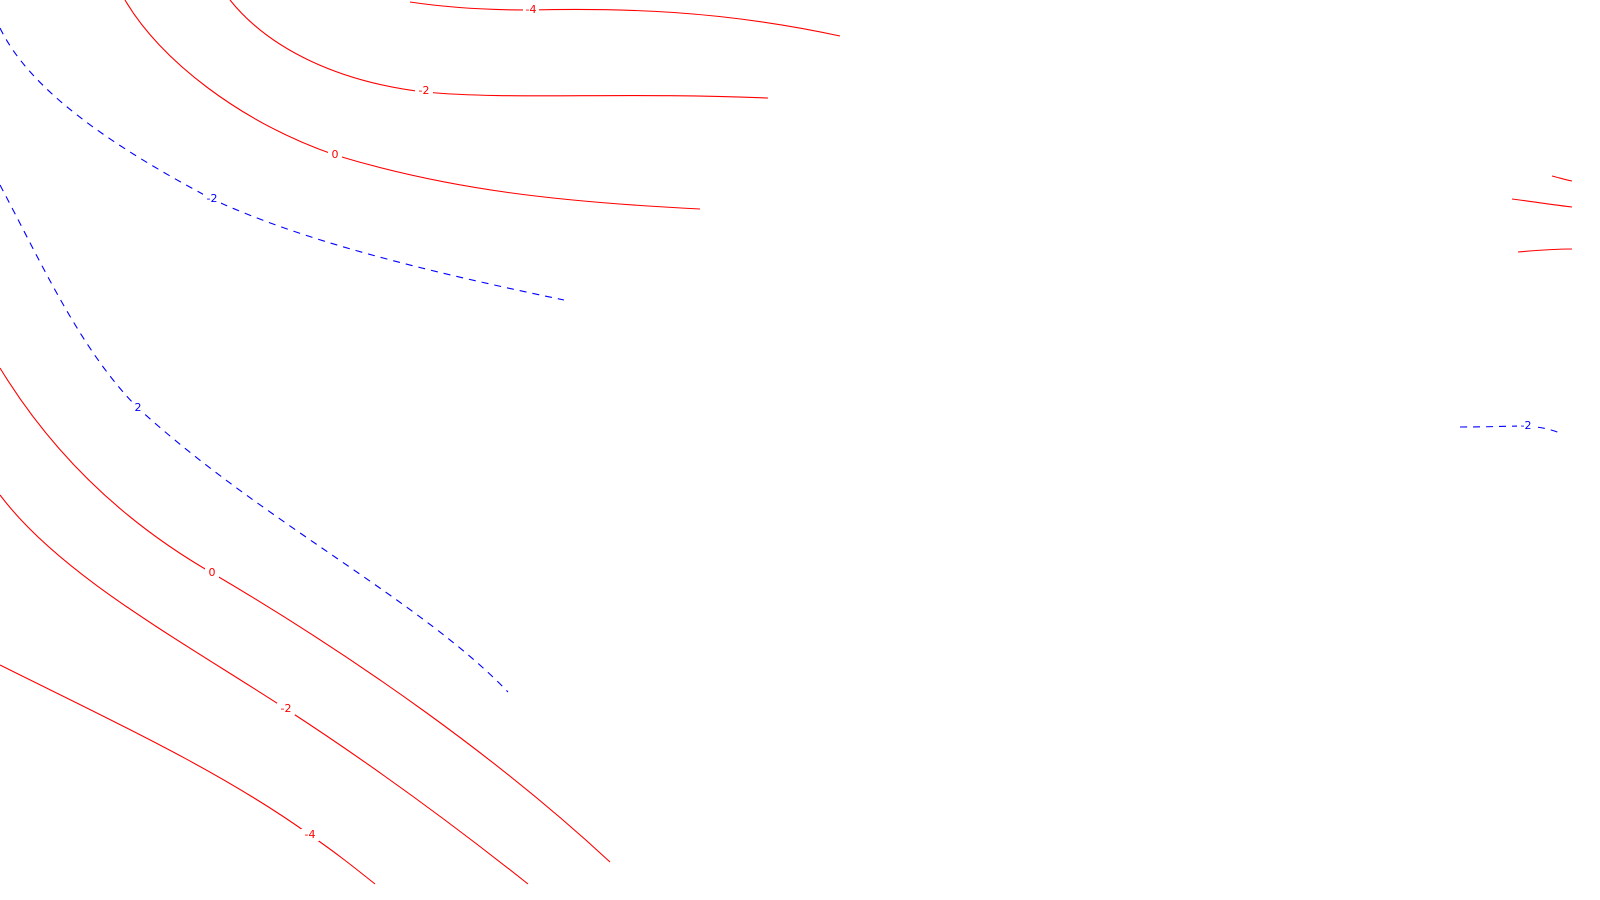  Describe the element at coordinates (1510, 426) in the screenshot. I see `contour-line-right-dashed-neg2: -2` at that location.